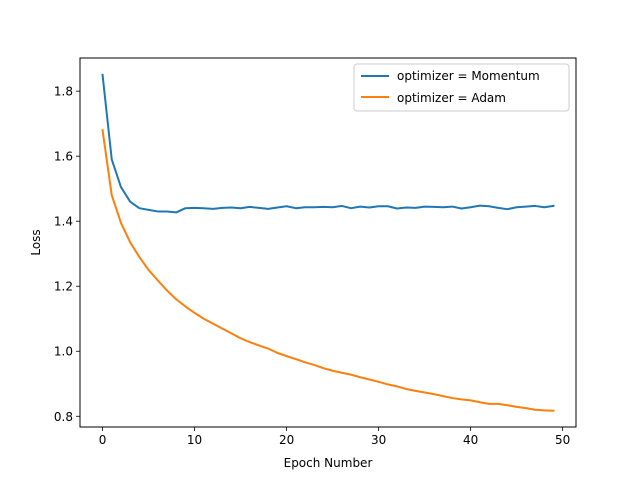 The image size is (640, 480). Describe the element at coordinates (451, 98) in the screenshot. I see `legend-label-adam: optimizer = Adam` at that location.